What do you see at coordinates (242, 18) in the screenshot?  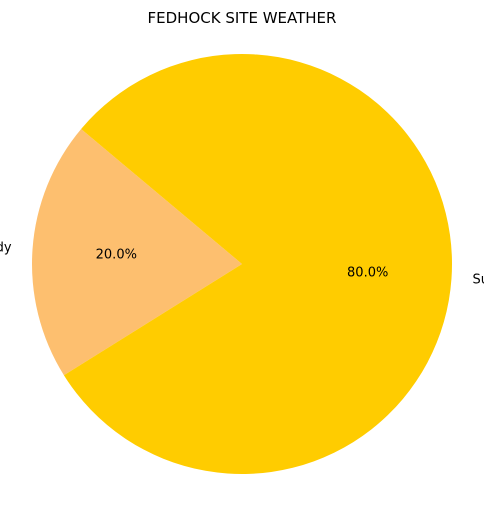 I see `chart-title: FEDHOCK SITE WEATHER` at bounding box center [242, 18].